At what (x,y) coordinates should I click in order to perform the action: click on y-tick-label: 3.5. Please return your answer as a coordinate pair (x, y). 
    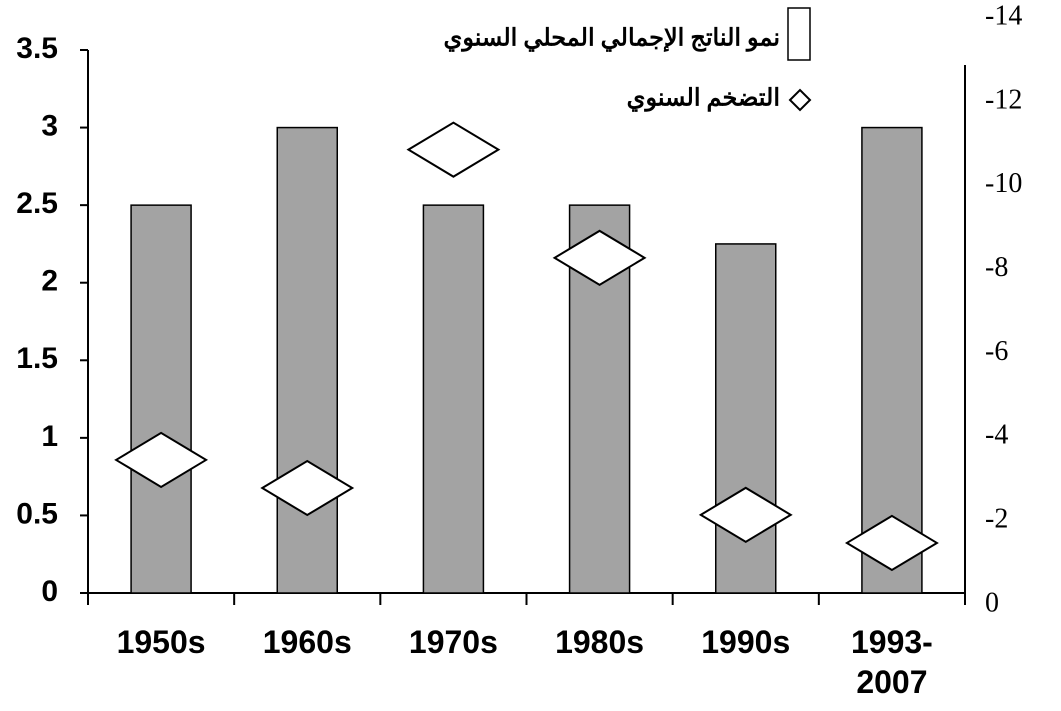
    Looking at the image, I should click on (37, 48).